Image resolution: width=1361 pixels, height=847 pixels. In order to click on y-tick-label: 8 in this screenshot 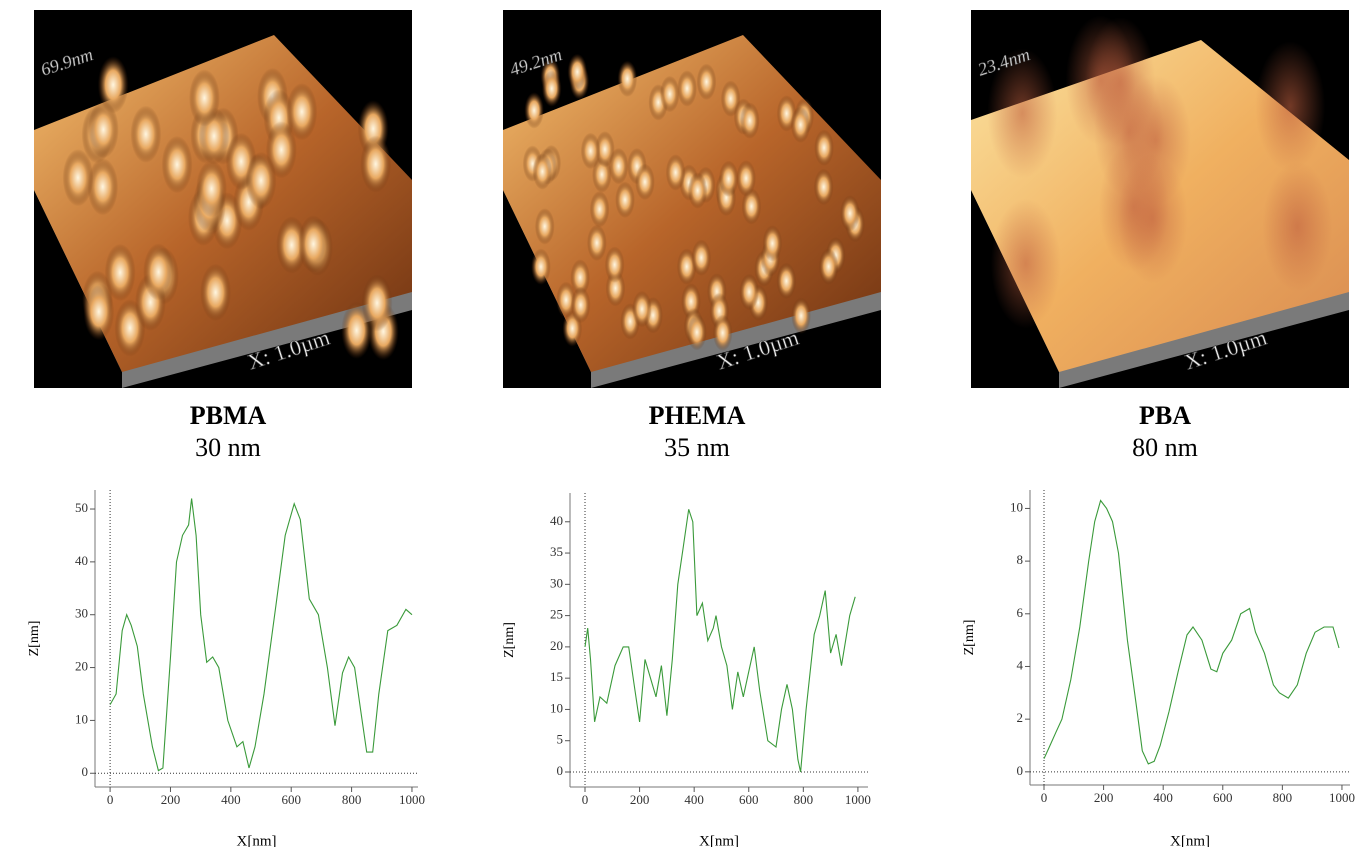, I will do `click(1020, 559)`.